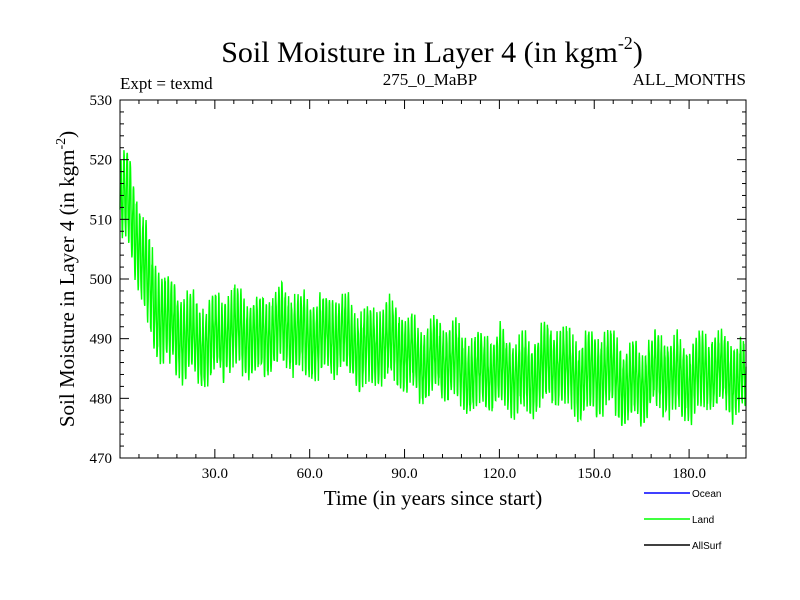 Image resolution: width=800 pixels, height=600 pixels. Describe the element at coordinates (101, 161) in the screenshot. I see `y-tick-label: 520` at that location.